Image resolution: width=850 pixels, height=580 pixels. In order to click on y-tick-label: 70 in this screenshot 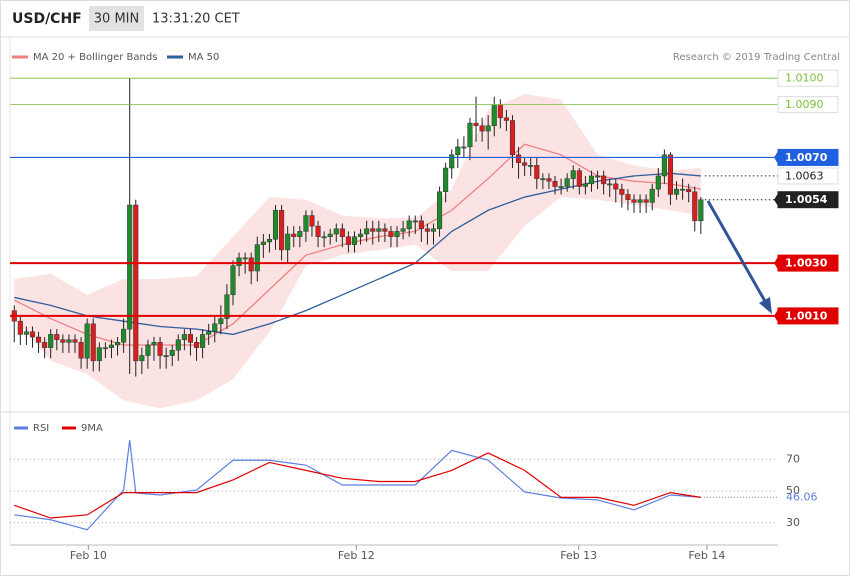, I will do `click(793, 458)`.